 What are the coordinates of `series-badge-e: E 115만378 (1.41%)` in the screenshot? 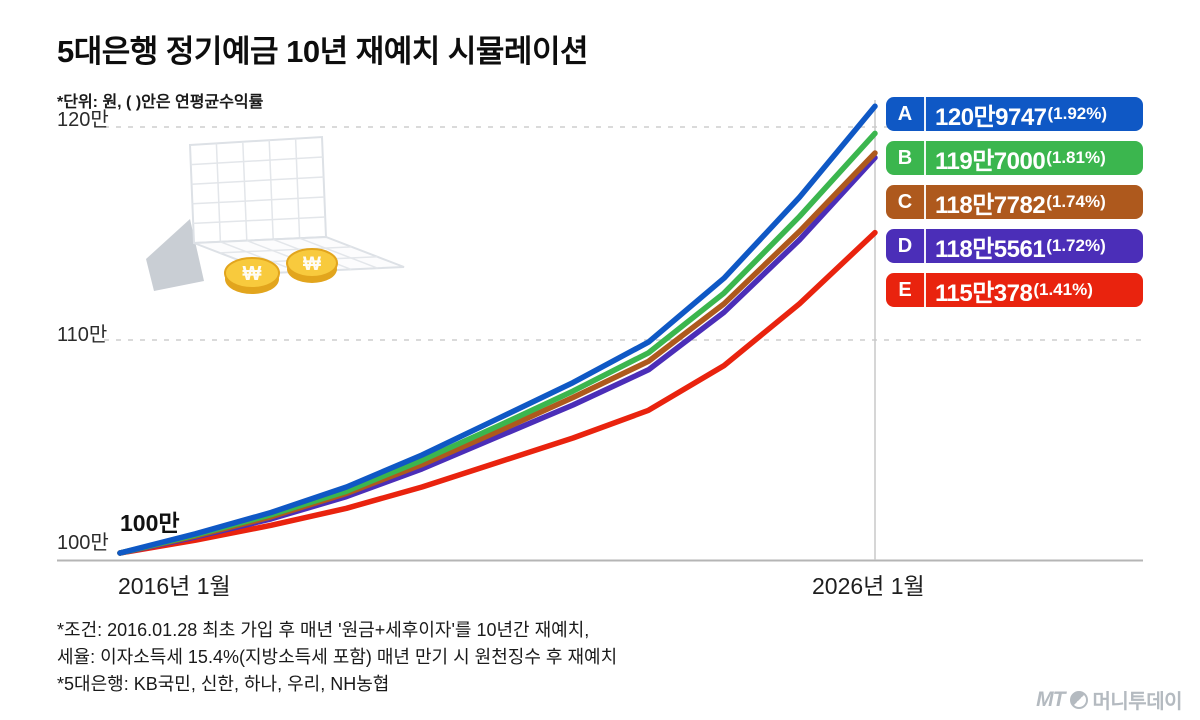 It's located at (1014, 290).